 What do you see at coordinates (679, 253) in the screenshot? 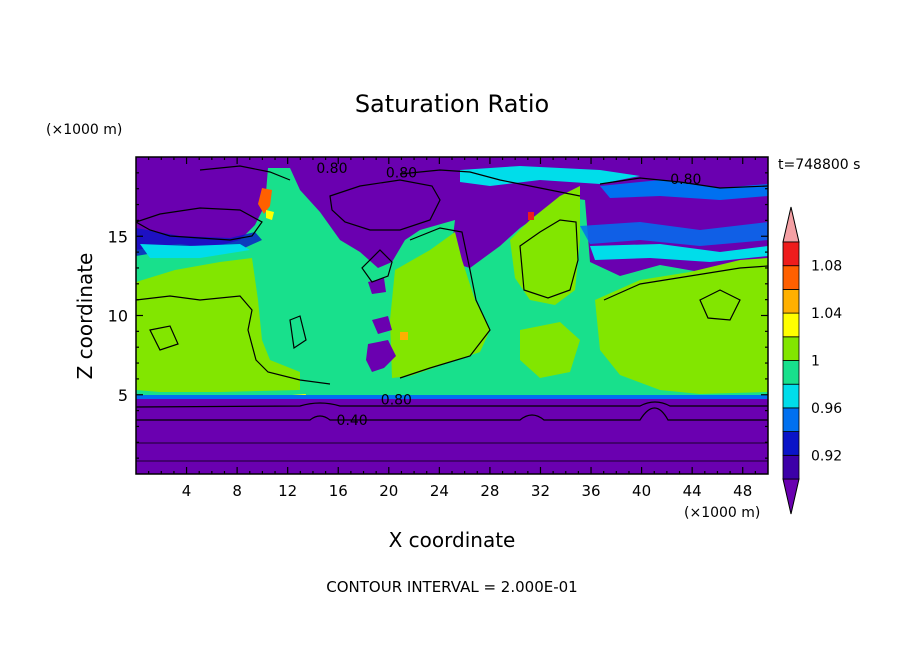
I see `upper-right-cyan-band` at bounding box center [679, 253].